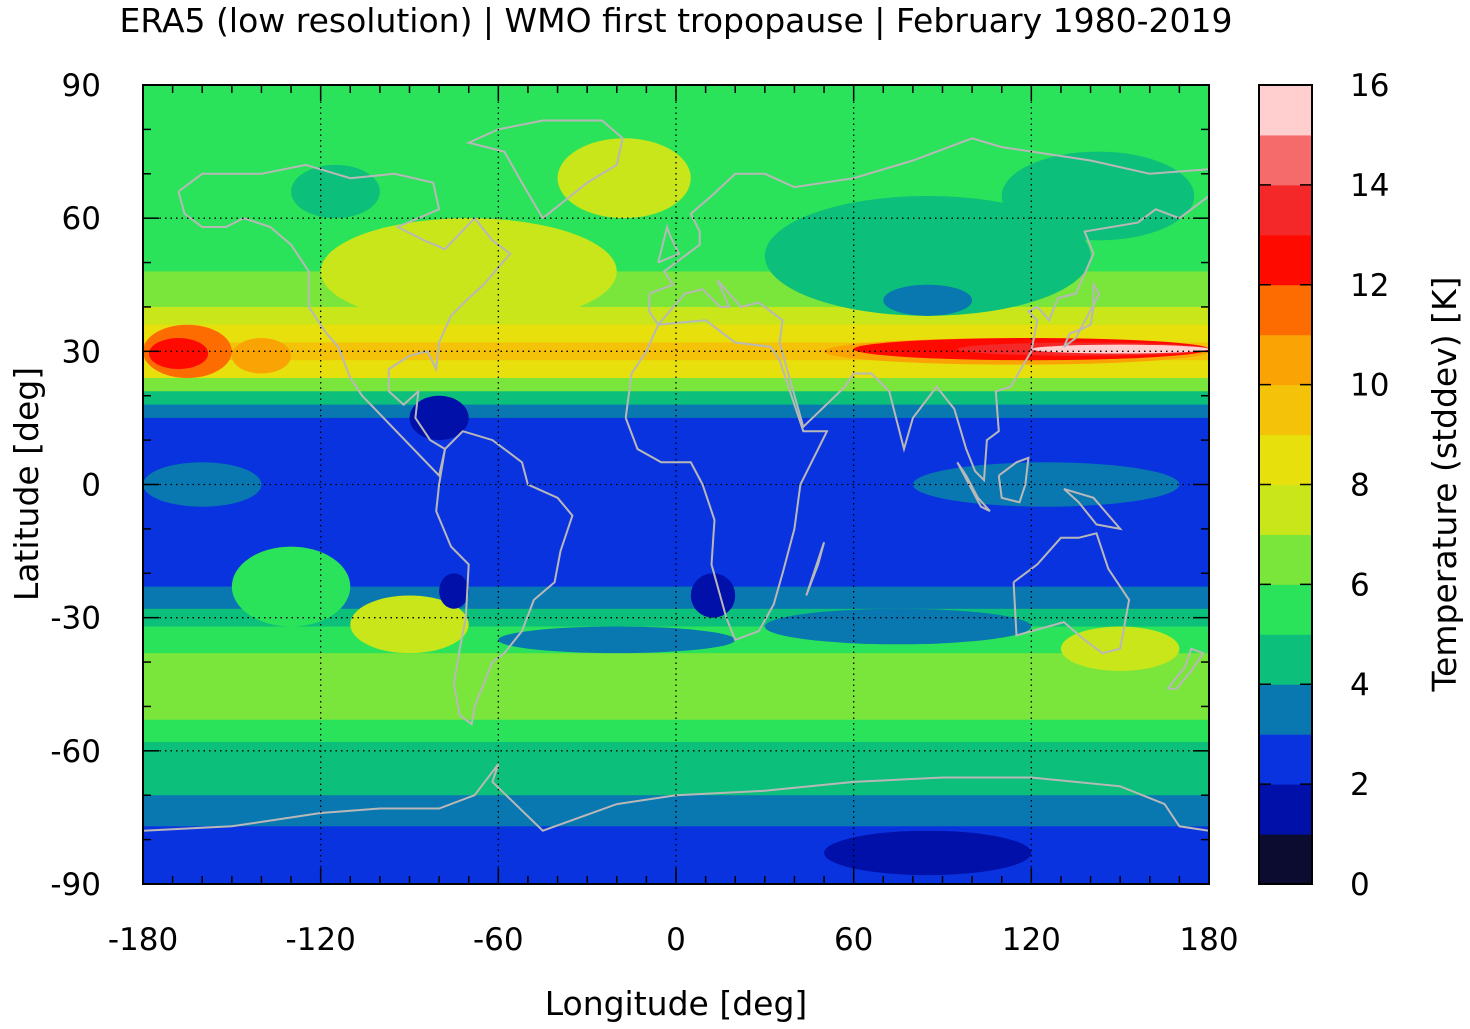  I want to click on colorbar-ticks: 0 2 4 6 8 10 12 14 16, so click(1324, 485).